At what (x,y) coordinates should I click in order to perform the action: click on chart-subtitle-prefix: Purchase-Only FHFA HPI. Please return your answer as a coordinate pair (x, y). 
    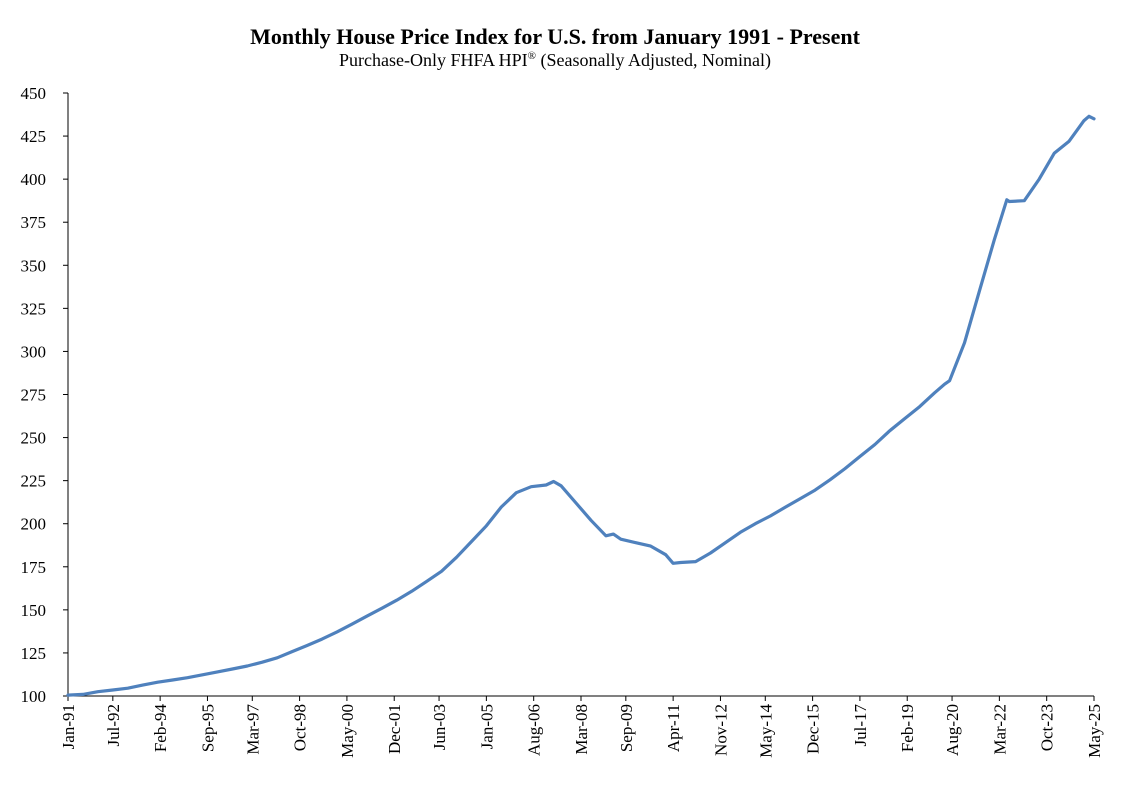
    Looking at the image, I should click on (433, 60).